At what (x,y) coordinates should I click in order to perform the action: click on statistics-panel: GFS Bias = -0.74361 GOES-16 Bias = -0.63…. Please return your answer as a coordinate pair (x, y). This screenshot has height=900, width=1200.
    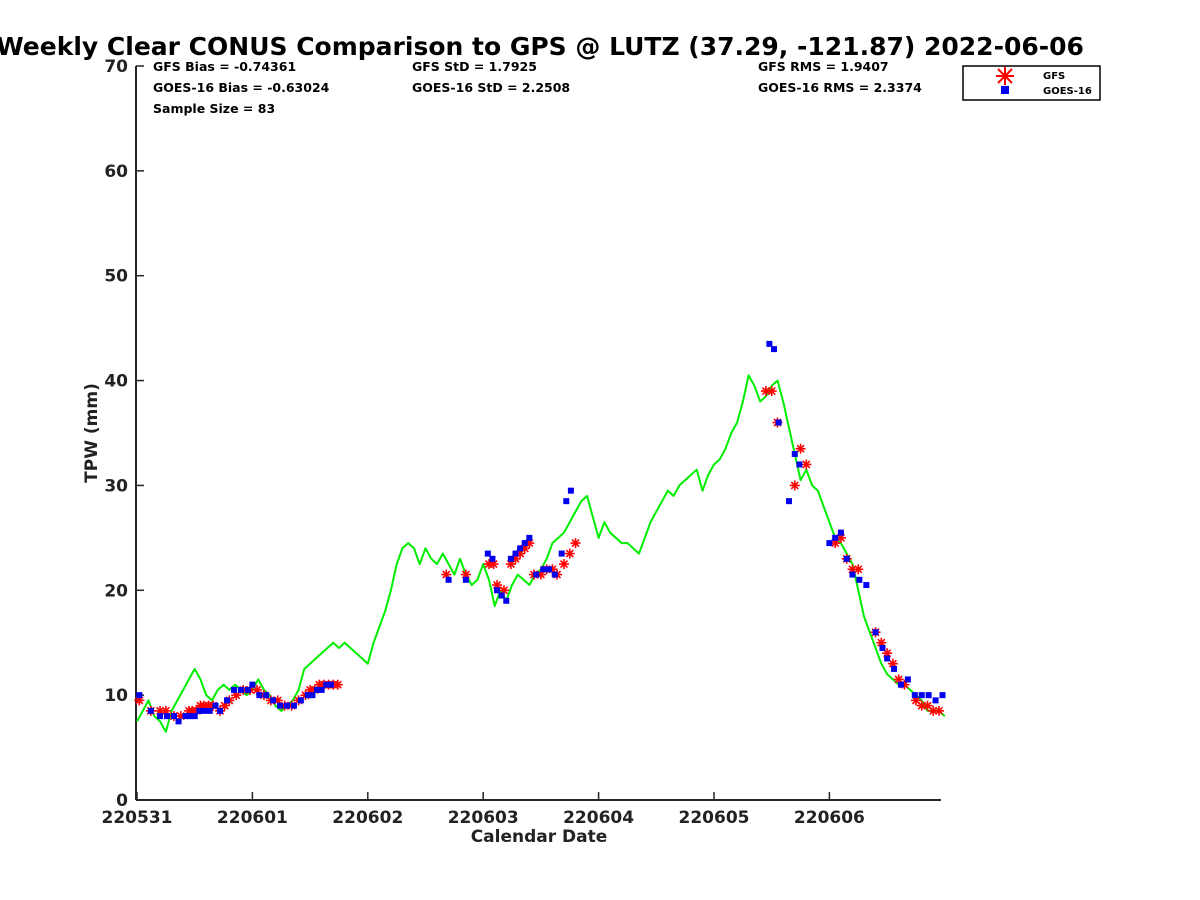
    Looking at the image, I should click on (537, 87).